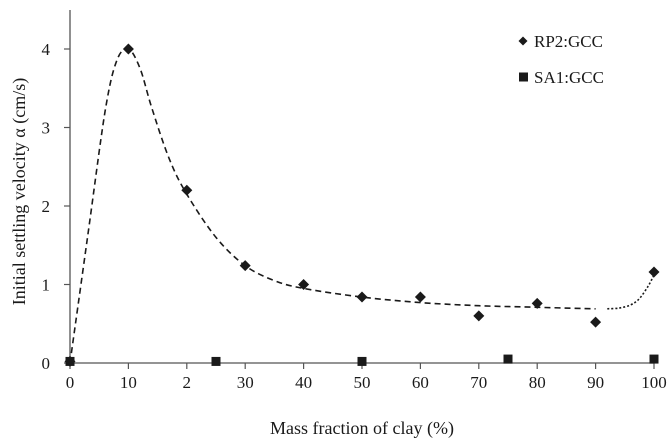 This screenshot has width=671, height=445. I want to click on x-tick-label: 60, so click(420, 382).